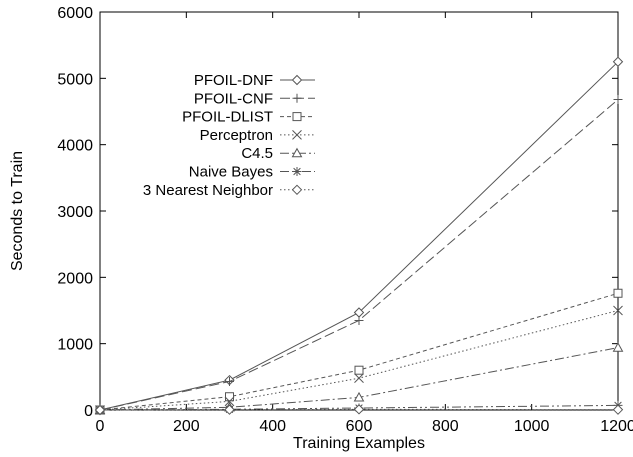  What do you see at coordinates (616, 426) in the screenshot?
I see `x-tick-label: 1200` at bounding box center [616, 426].